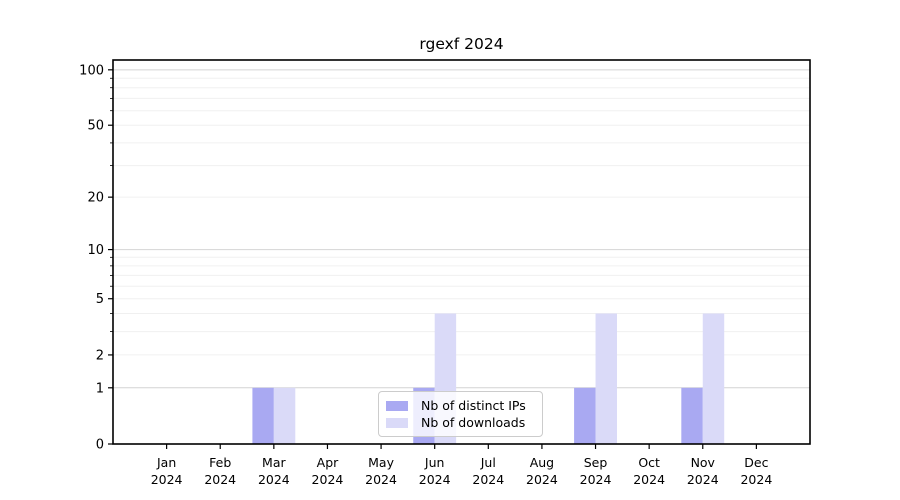  Describe the element at coordinates (100, 445) in the screenshot. I see `y-tick-label: 0` at that location.